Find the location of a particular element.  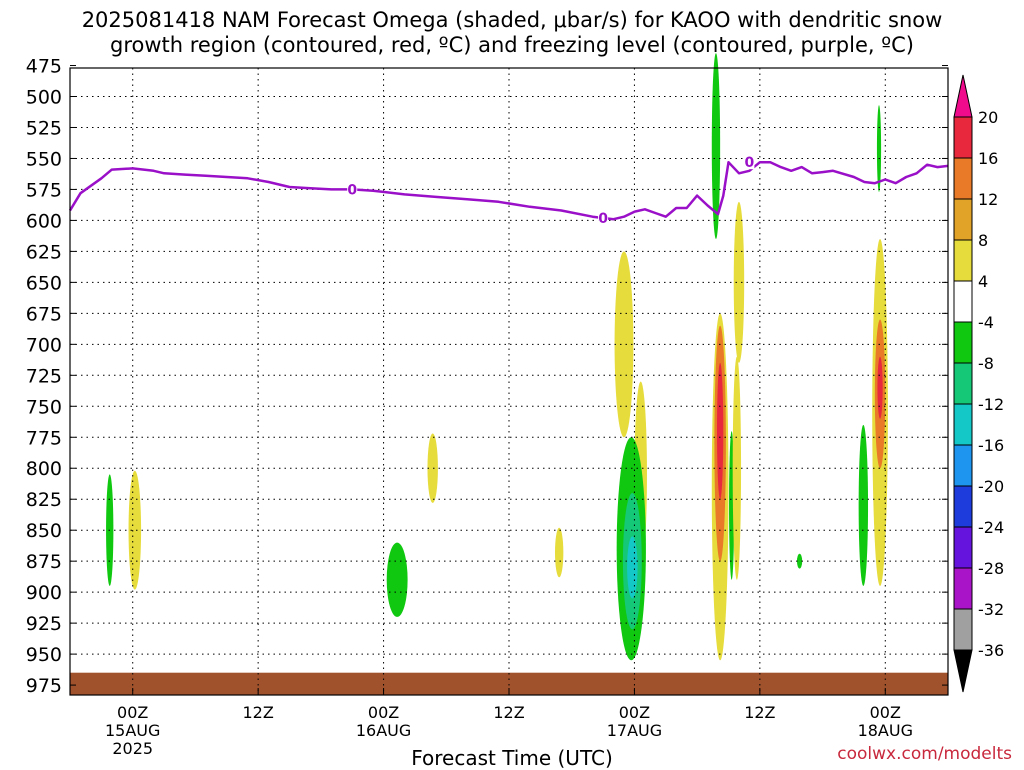

colorbar-label: 20 is located at coordinates (988, 117).